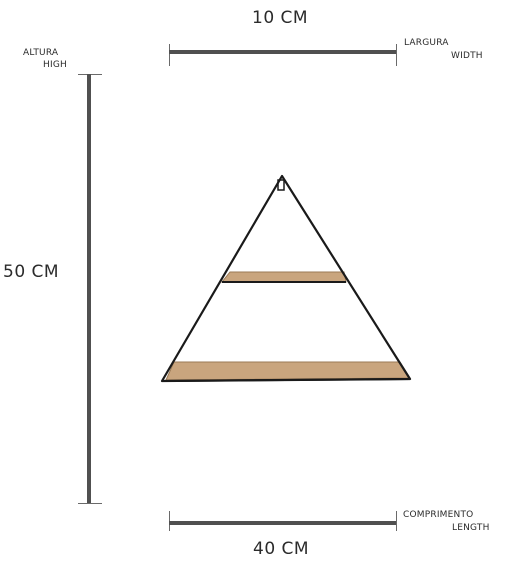 The image size is (518, 561). What do you see at coordinates (283, 52) in the screenshot?
I see `width-measure-line` at bounding box center [283, 52].